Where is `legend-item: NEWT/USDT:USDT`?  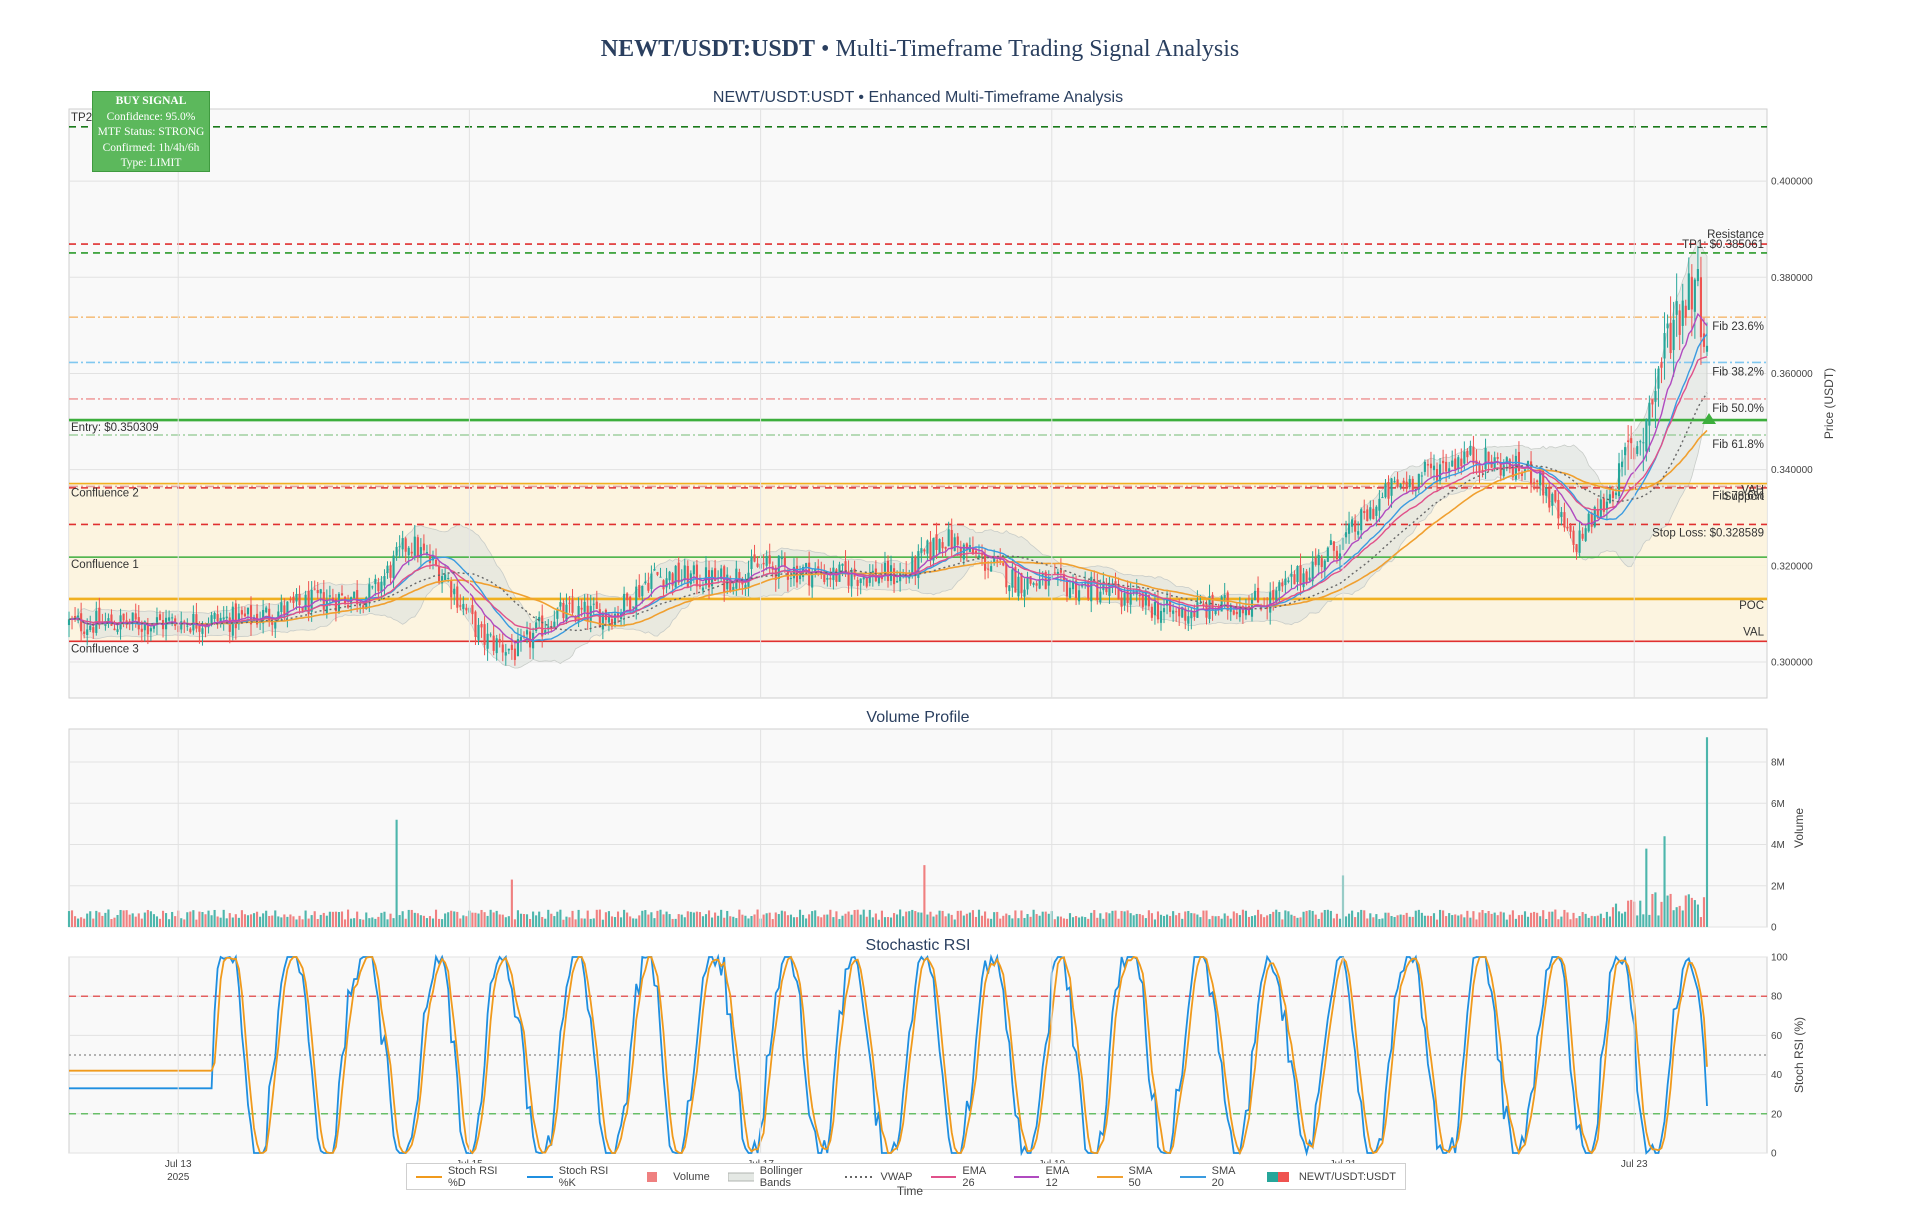
legend-item: NEWT/USDT:USDT is located at coordinates (1329, 1177).